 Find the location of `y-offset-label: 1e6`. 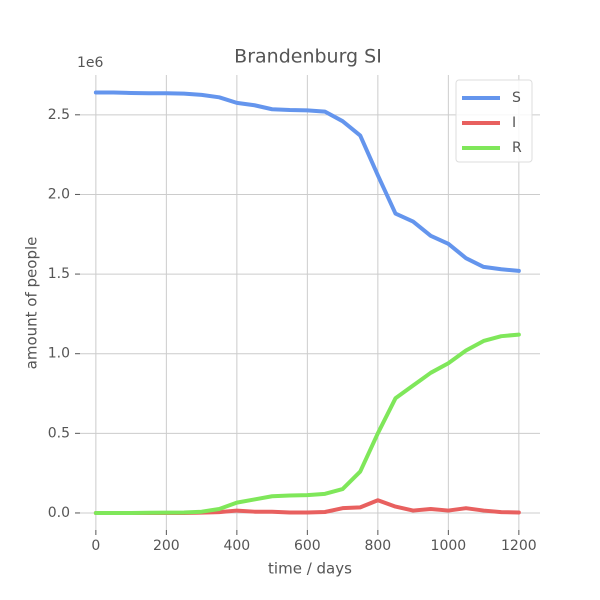

y-offset-label: 1e6 is located at coordinates (90, 63).